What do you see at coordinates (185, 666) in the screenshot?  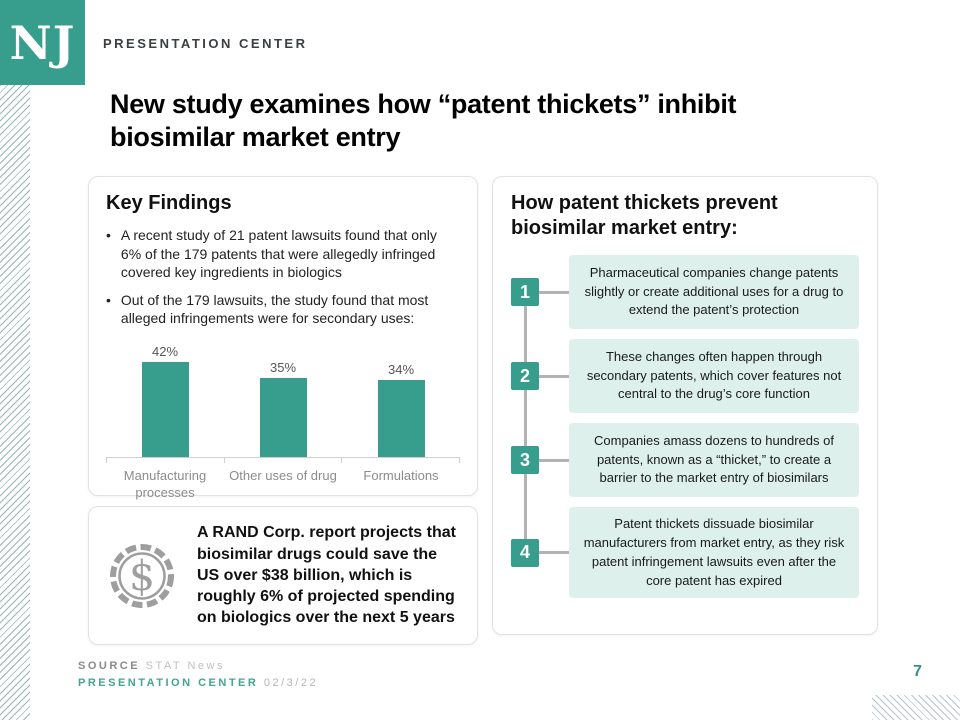 I see `source-value: STAT News` at bounding box center [185, 666].